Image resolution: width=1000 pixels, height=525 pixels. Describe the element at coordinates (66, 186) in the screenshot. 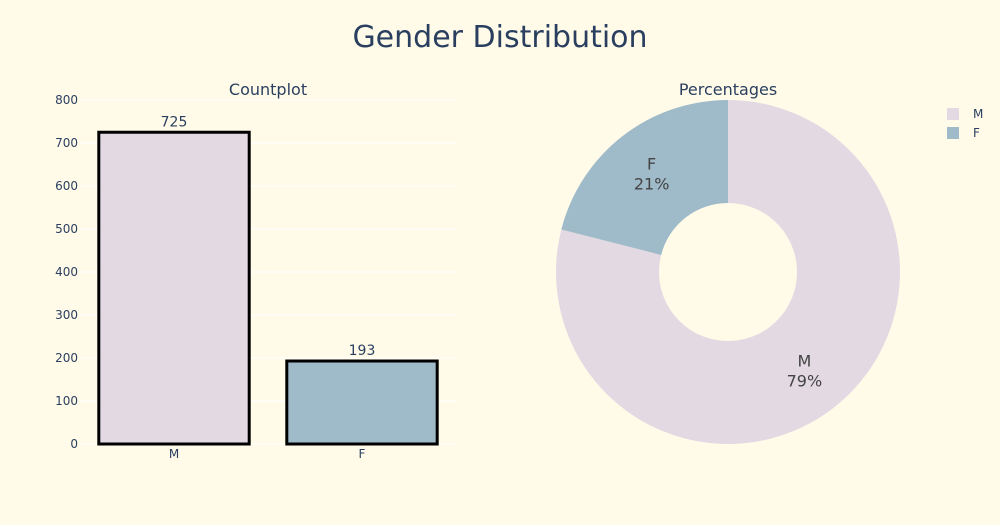

I see `y-tick-label: 600` at that location.